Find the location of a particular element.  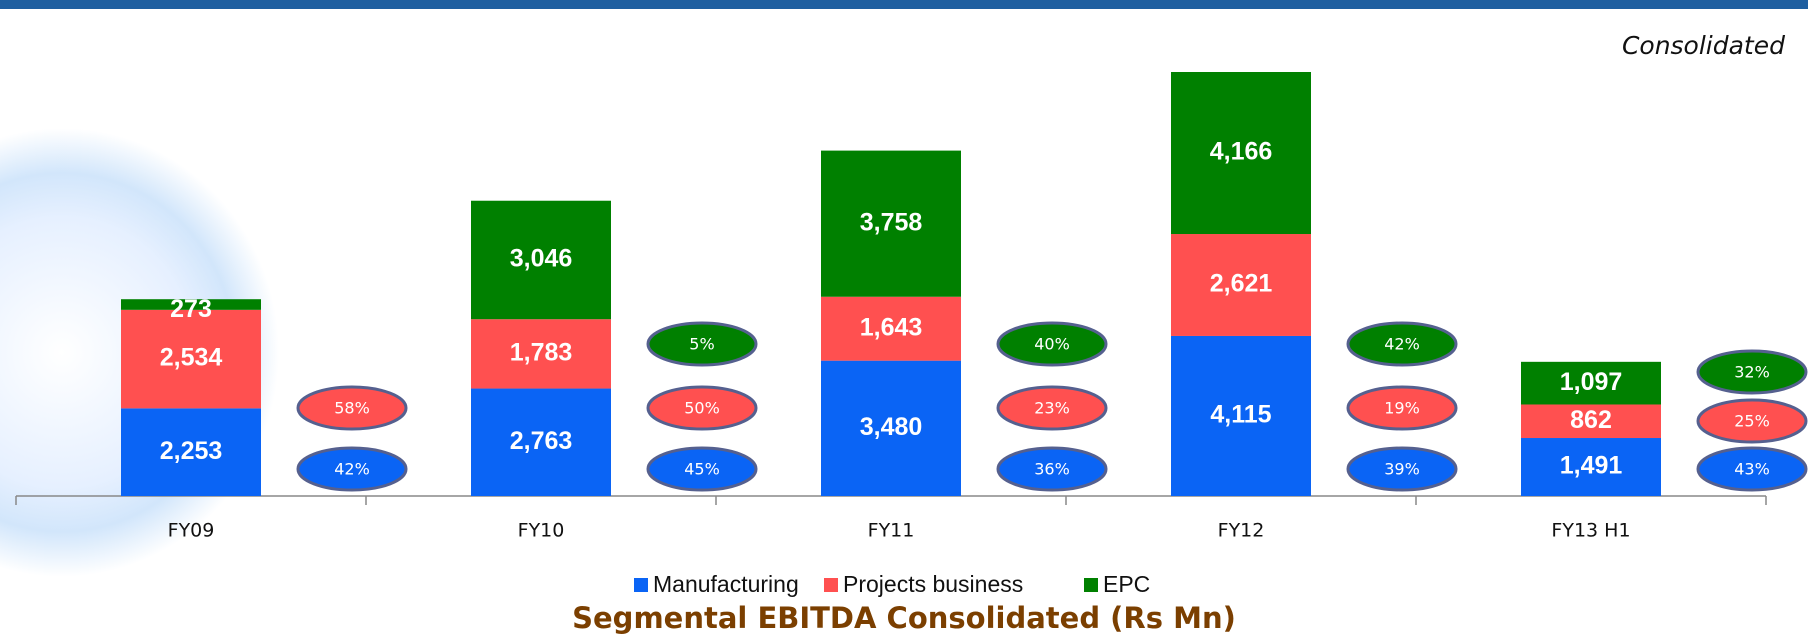

legend-label: EPC is located at coordinates (1126, 584).